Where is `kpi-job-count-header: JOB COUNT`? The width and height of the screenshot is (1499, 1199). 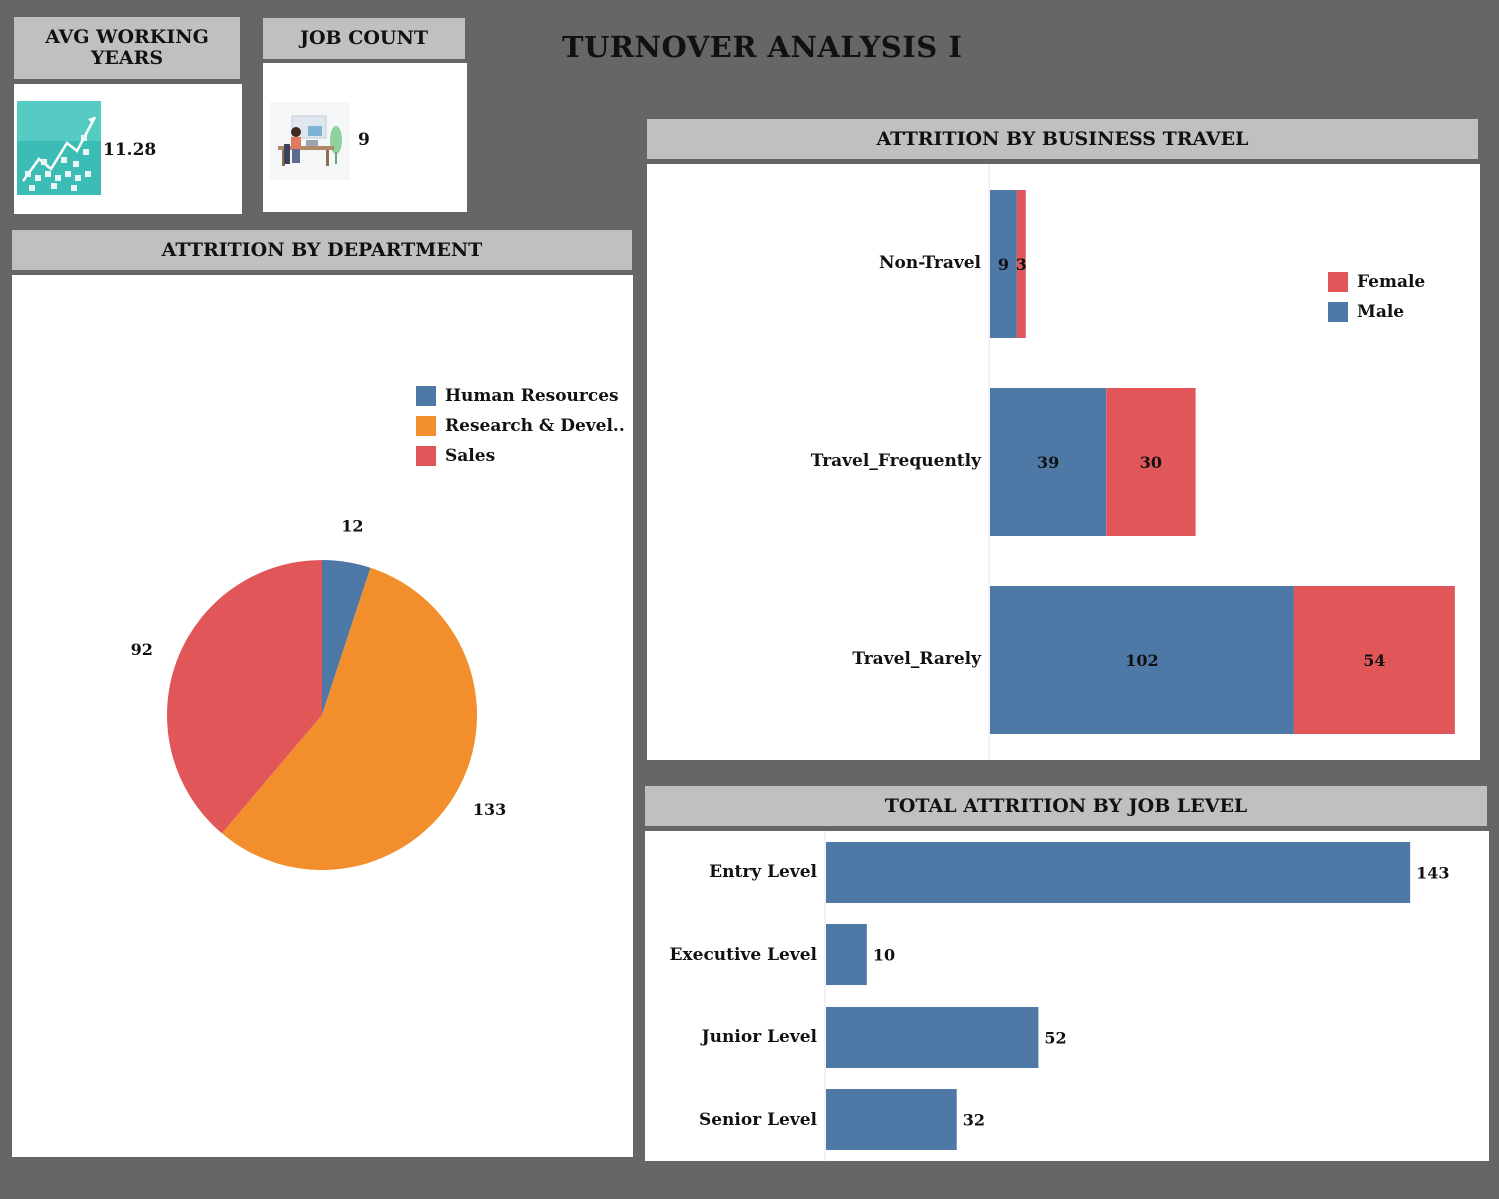 kpi-job-count-header: JOB COUNT is located at coordinates (364, 38).